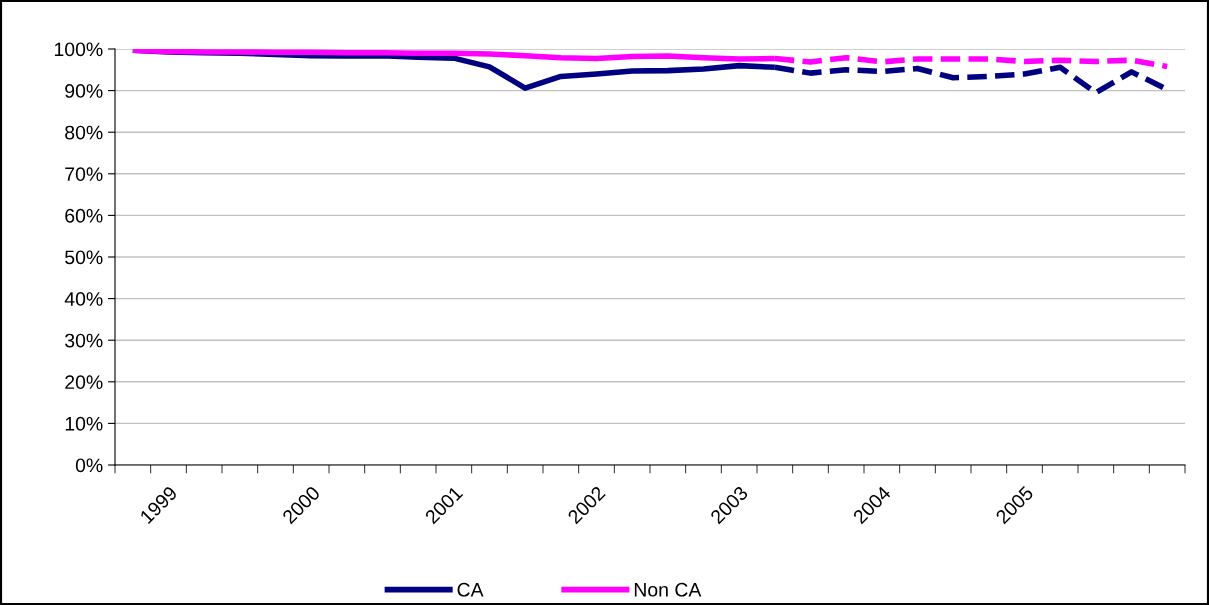 The height and width of the screenshot is (605, 1209). Describe the element at coordinates (84, 423) in the screenshot. I see `y-tick-label: 10%` at that location.